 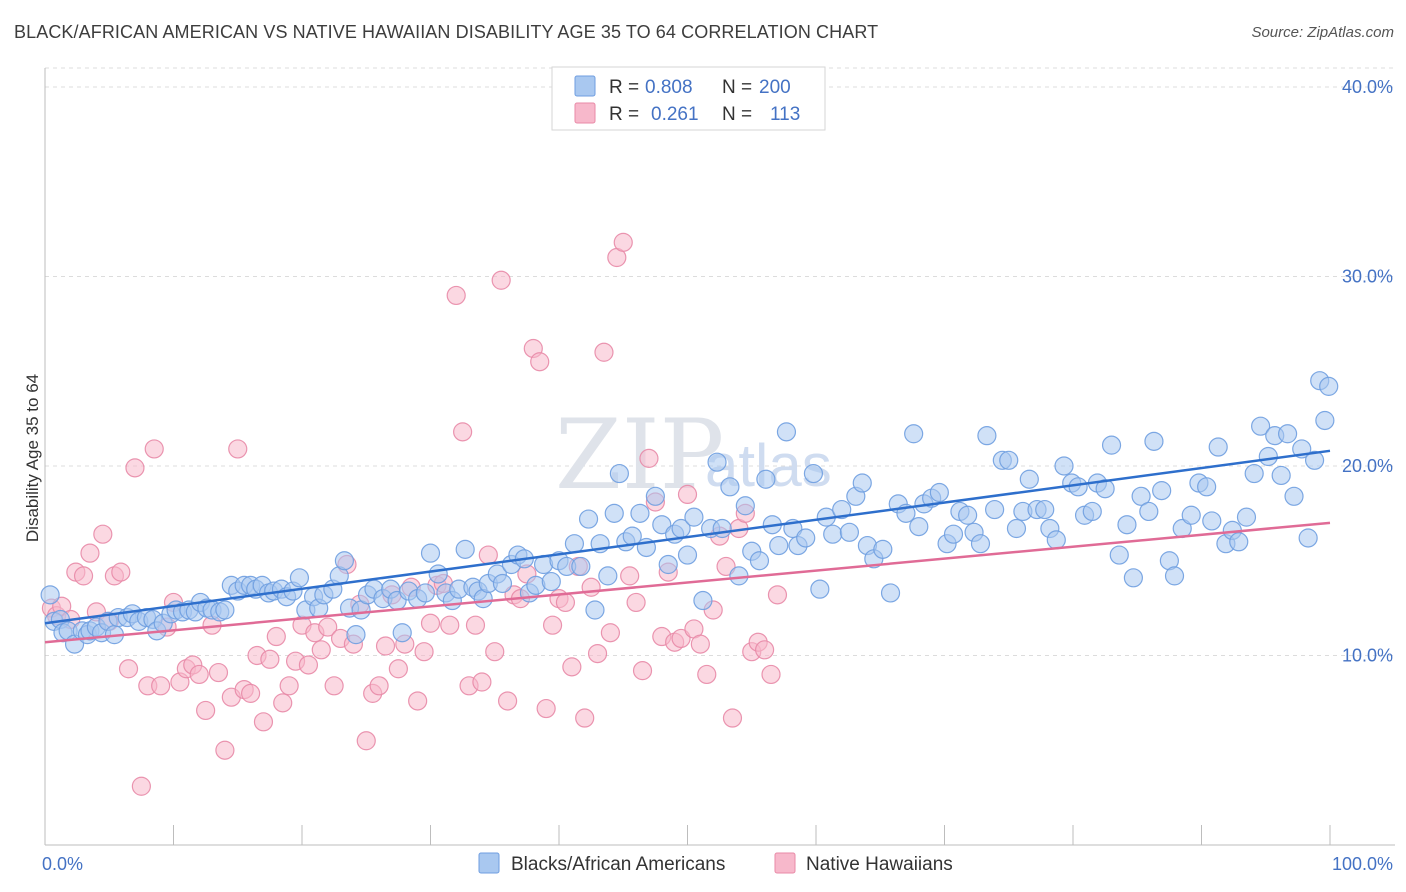 I want to click on watermark-zip: ZIP, so click(x=639, y=455).